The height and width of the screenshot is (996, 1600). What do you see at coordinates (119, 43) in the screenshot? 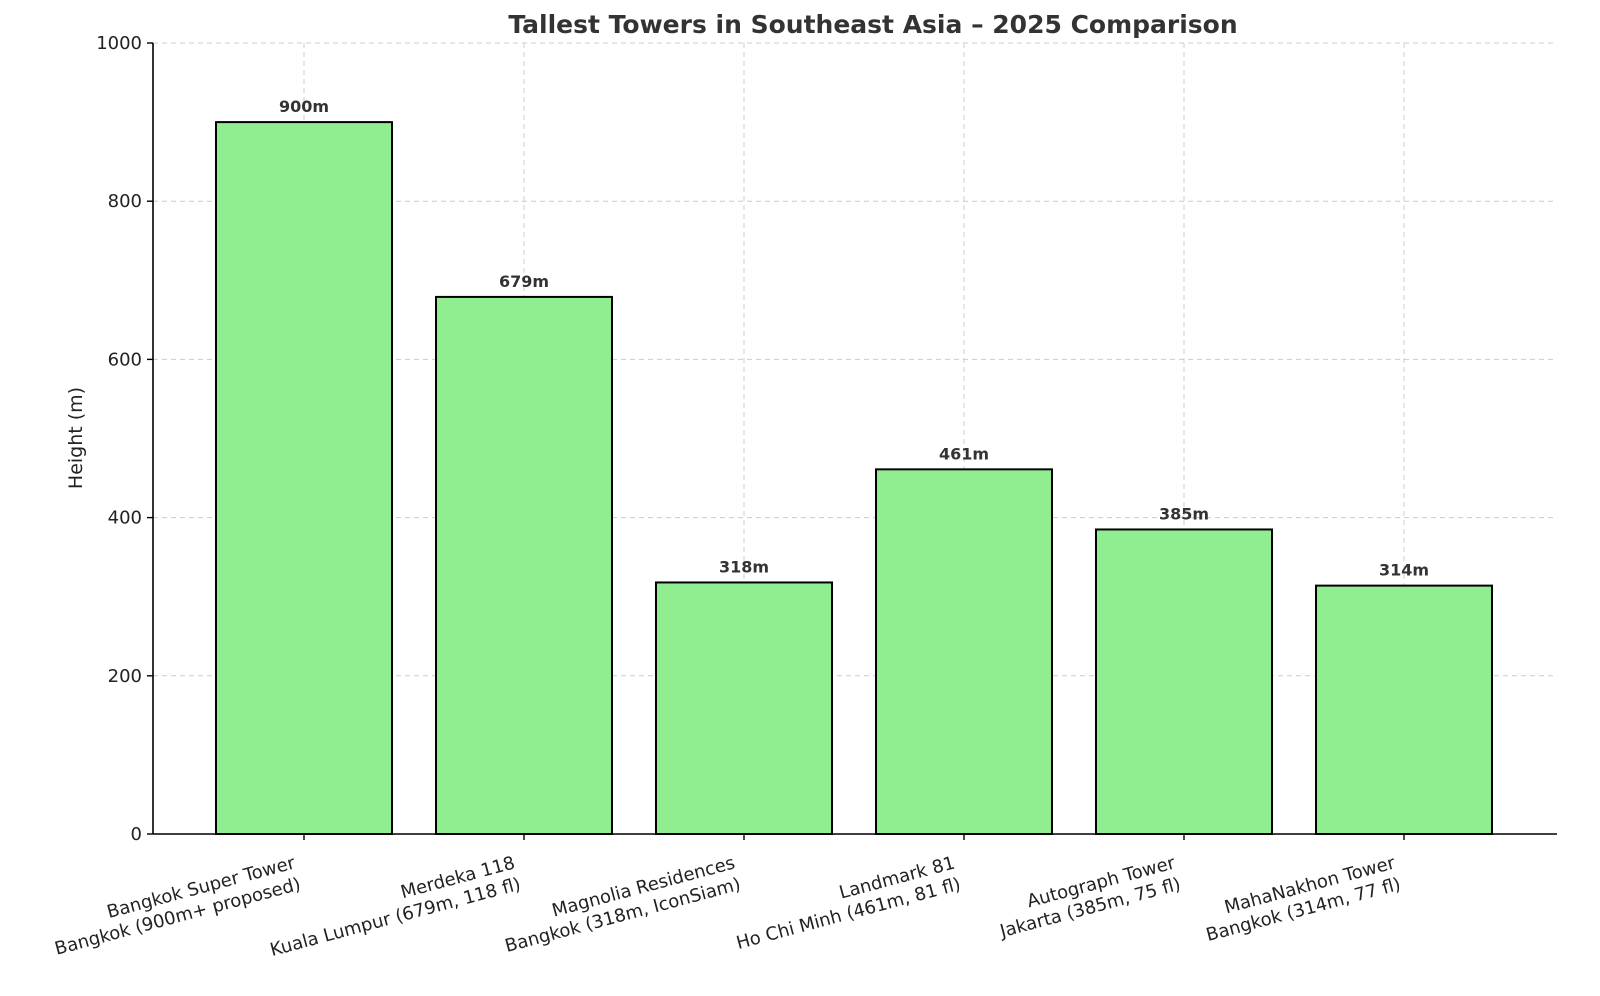
I see `y-tick-label: 1000` at bounding box center [119, 43].